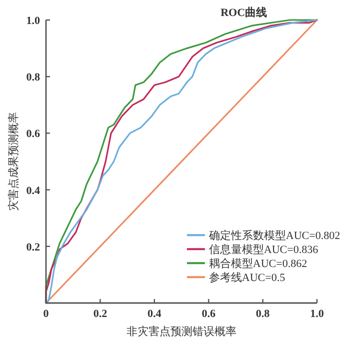 The height and width of the screenshot is (343, 346). I want to click on x-tick-label: 0.6, so click(209, 314).